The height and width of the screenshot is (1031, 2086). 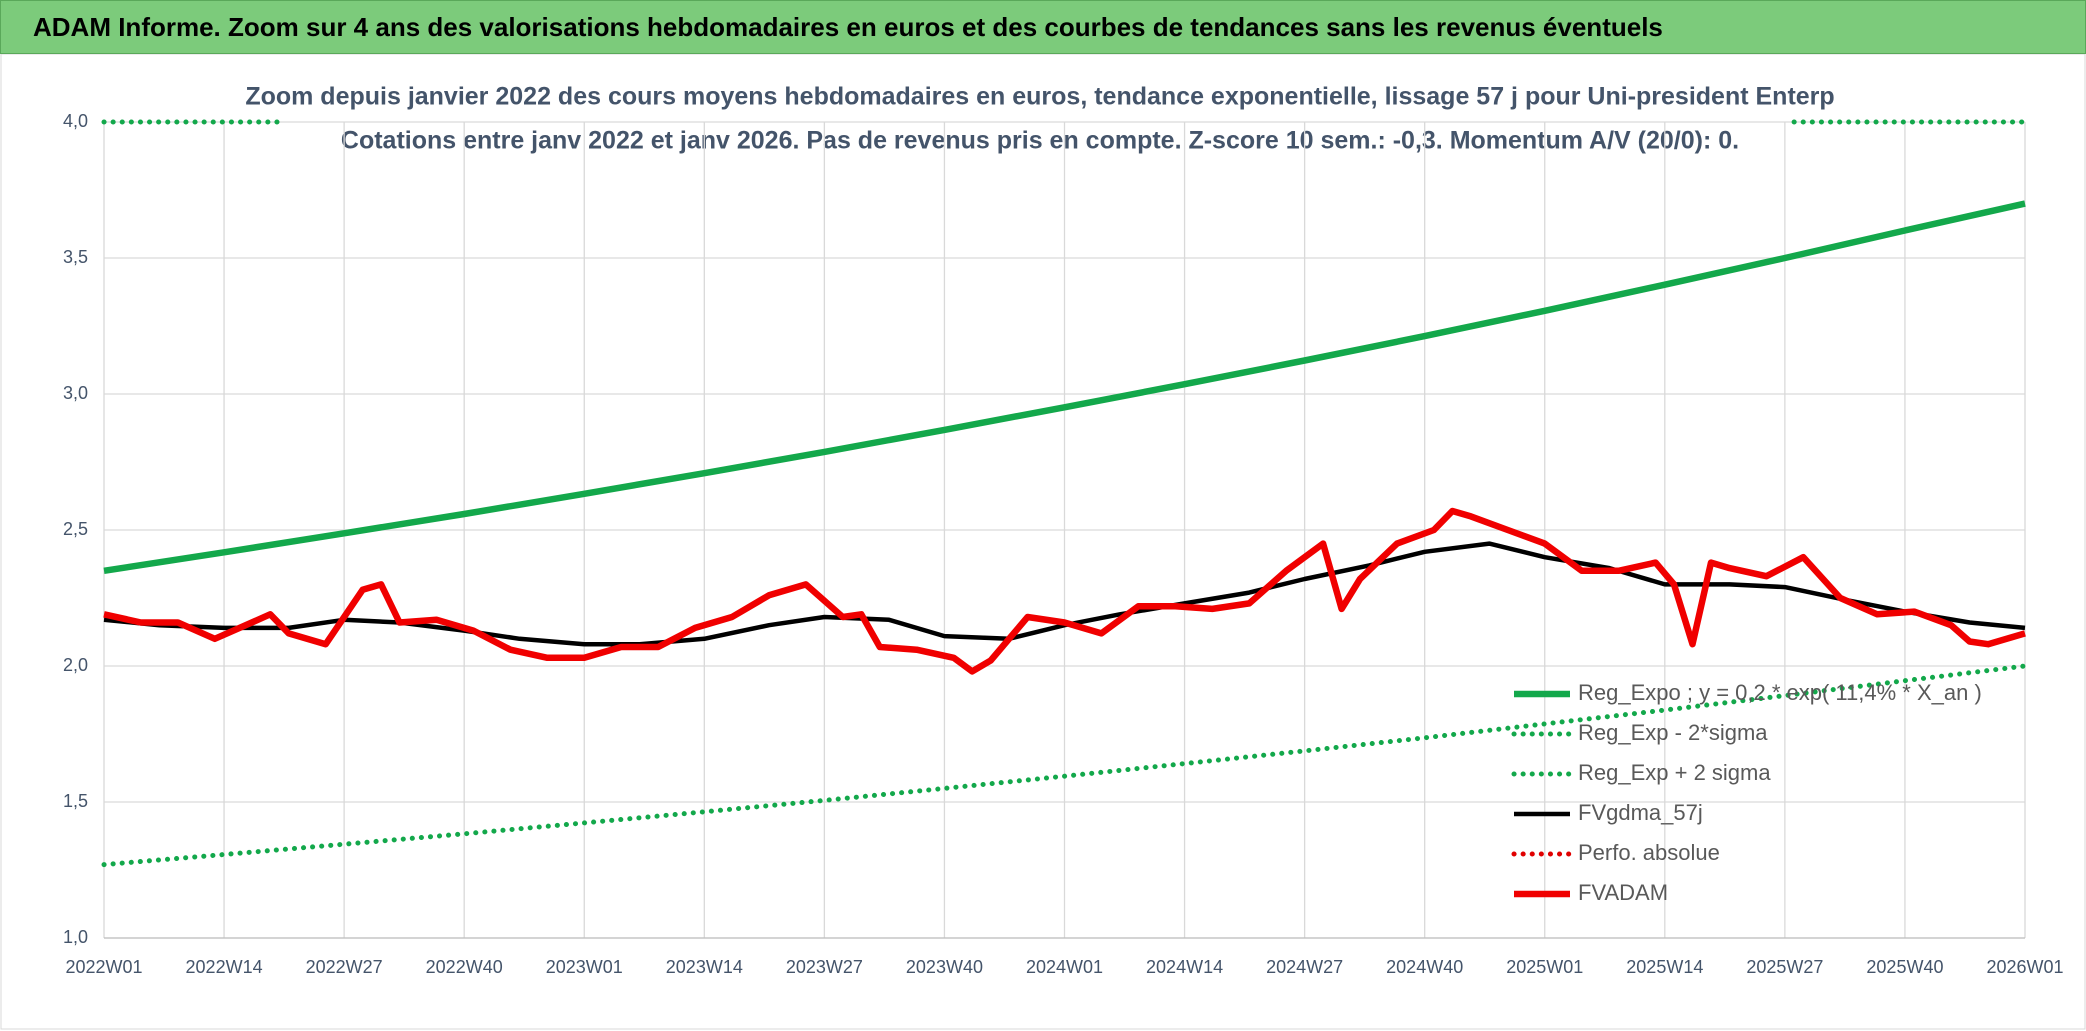 I want to click on x-tick-label: 2023W14, so click(x=704, y=967).